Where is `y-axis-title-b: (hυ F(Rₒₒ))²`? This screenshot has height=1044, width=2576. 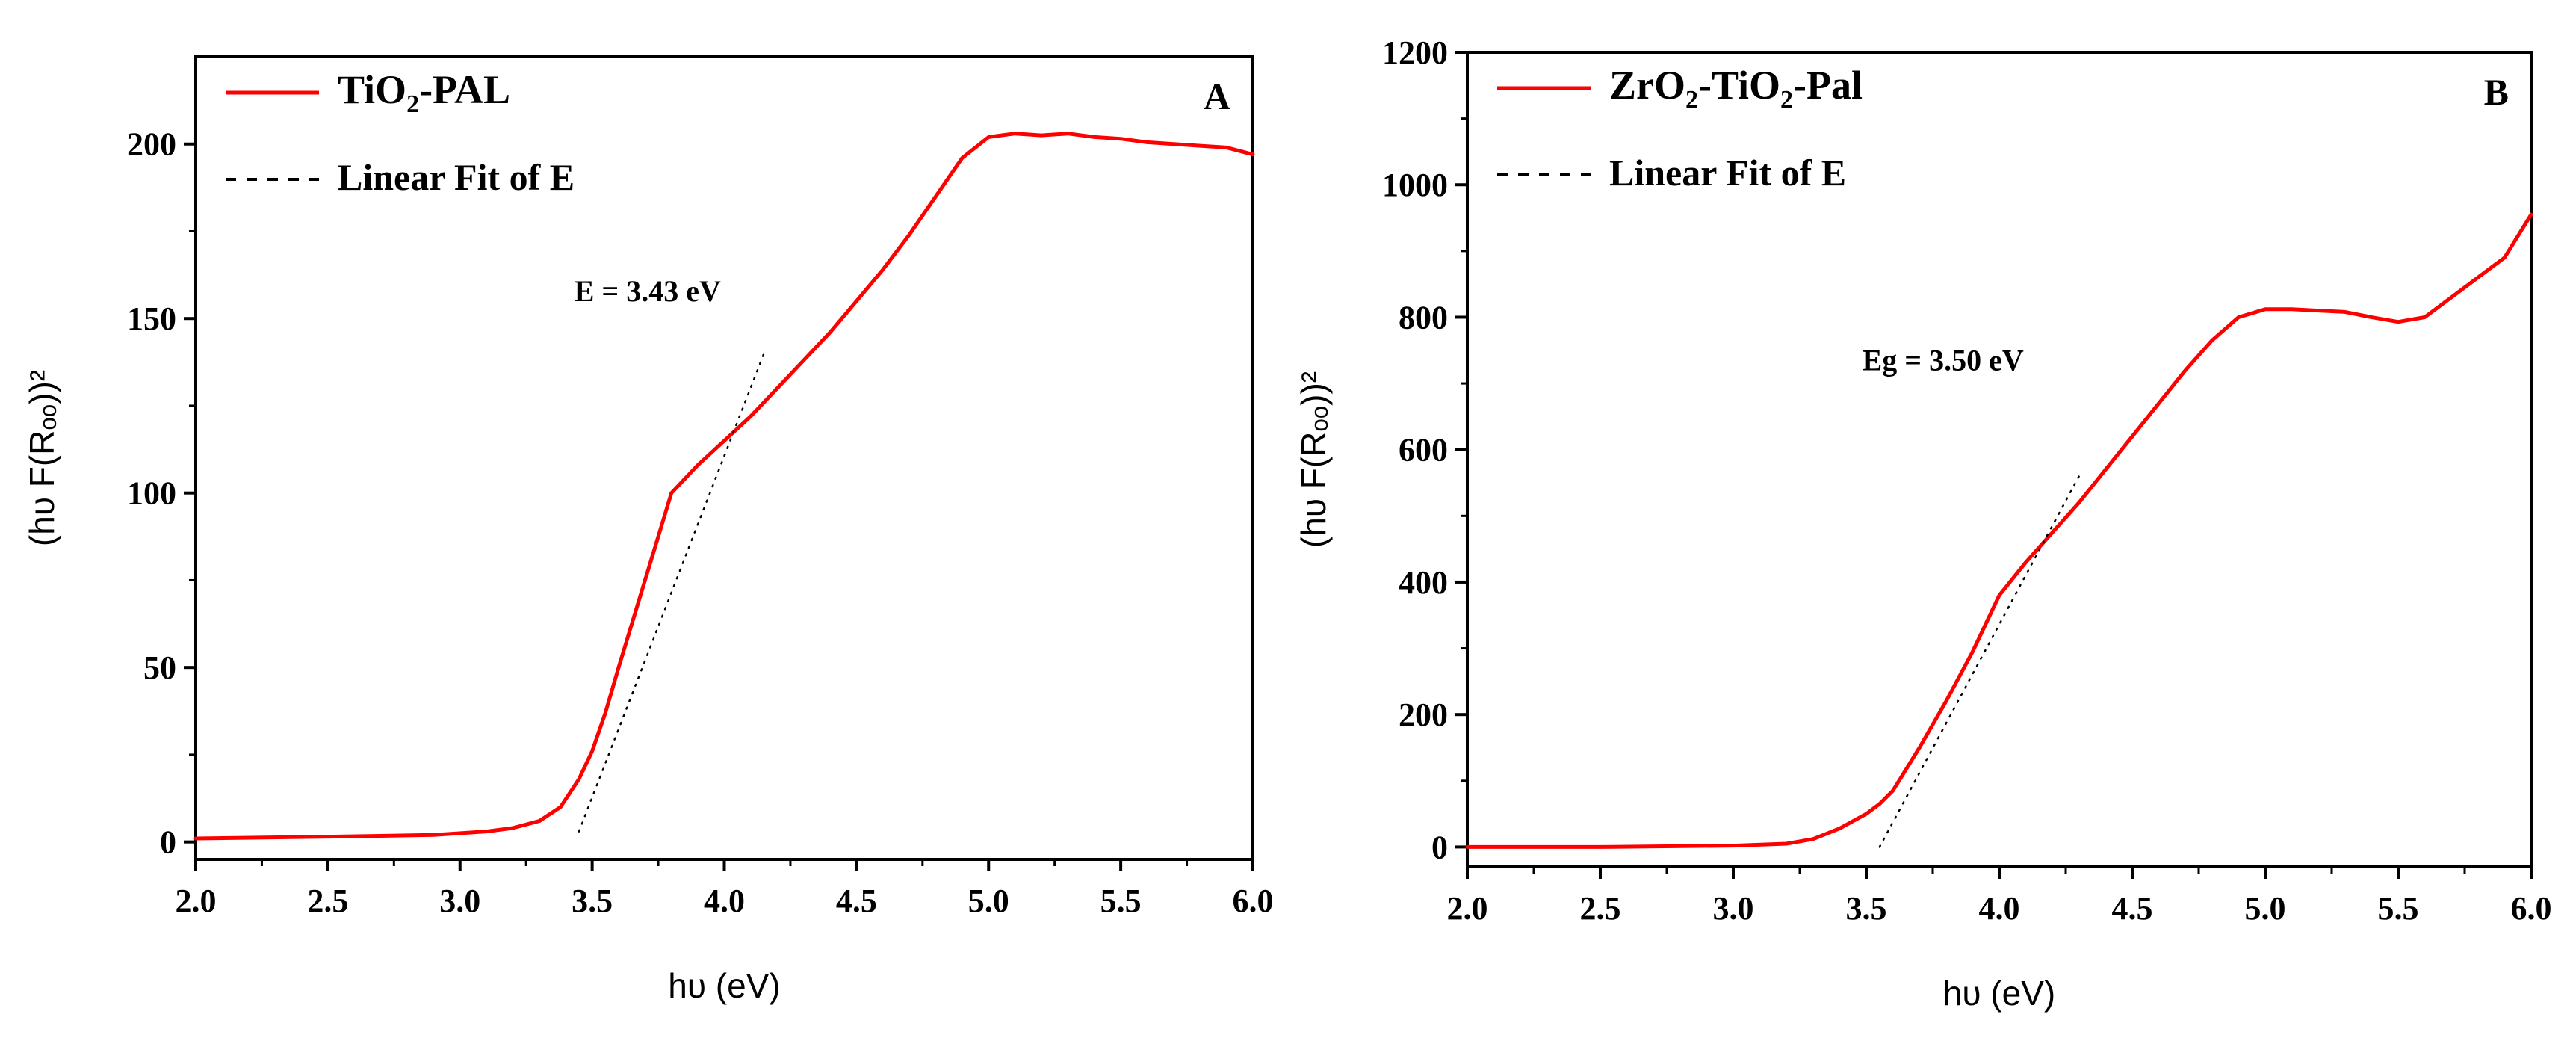 y-axis-title-b: (hυ F(Rₒₒ))² is located at coordinates (1313, 459).